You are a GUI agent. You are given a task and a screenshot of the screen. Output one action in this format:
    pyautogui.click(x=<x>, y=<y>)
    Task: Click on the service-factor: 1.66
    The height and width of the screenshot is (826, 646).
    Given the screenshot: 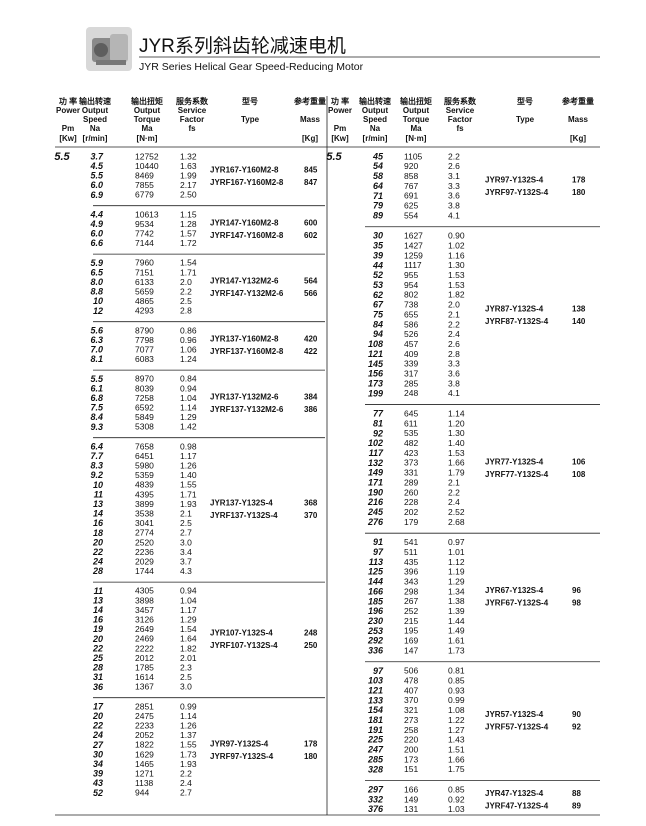 What is the action you would take?
    pyautogui.click(x=456, y=759)
    